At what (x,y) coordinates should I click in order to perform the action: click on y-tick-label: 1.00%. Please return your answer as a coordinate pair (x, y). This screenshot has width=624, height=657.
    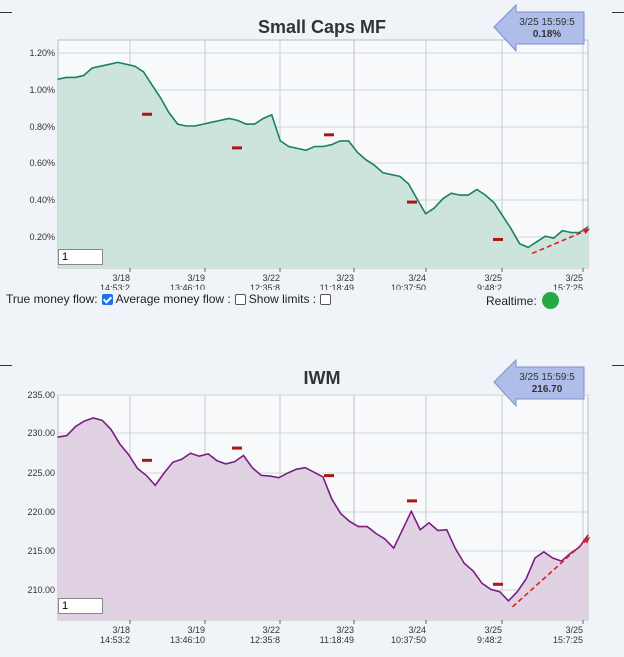
    Looking at the image, I should click on (42, 90).